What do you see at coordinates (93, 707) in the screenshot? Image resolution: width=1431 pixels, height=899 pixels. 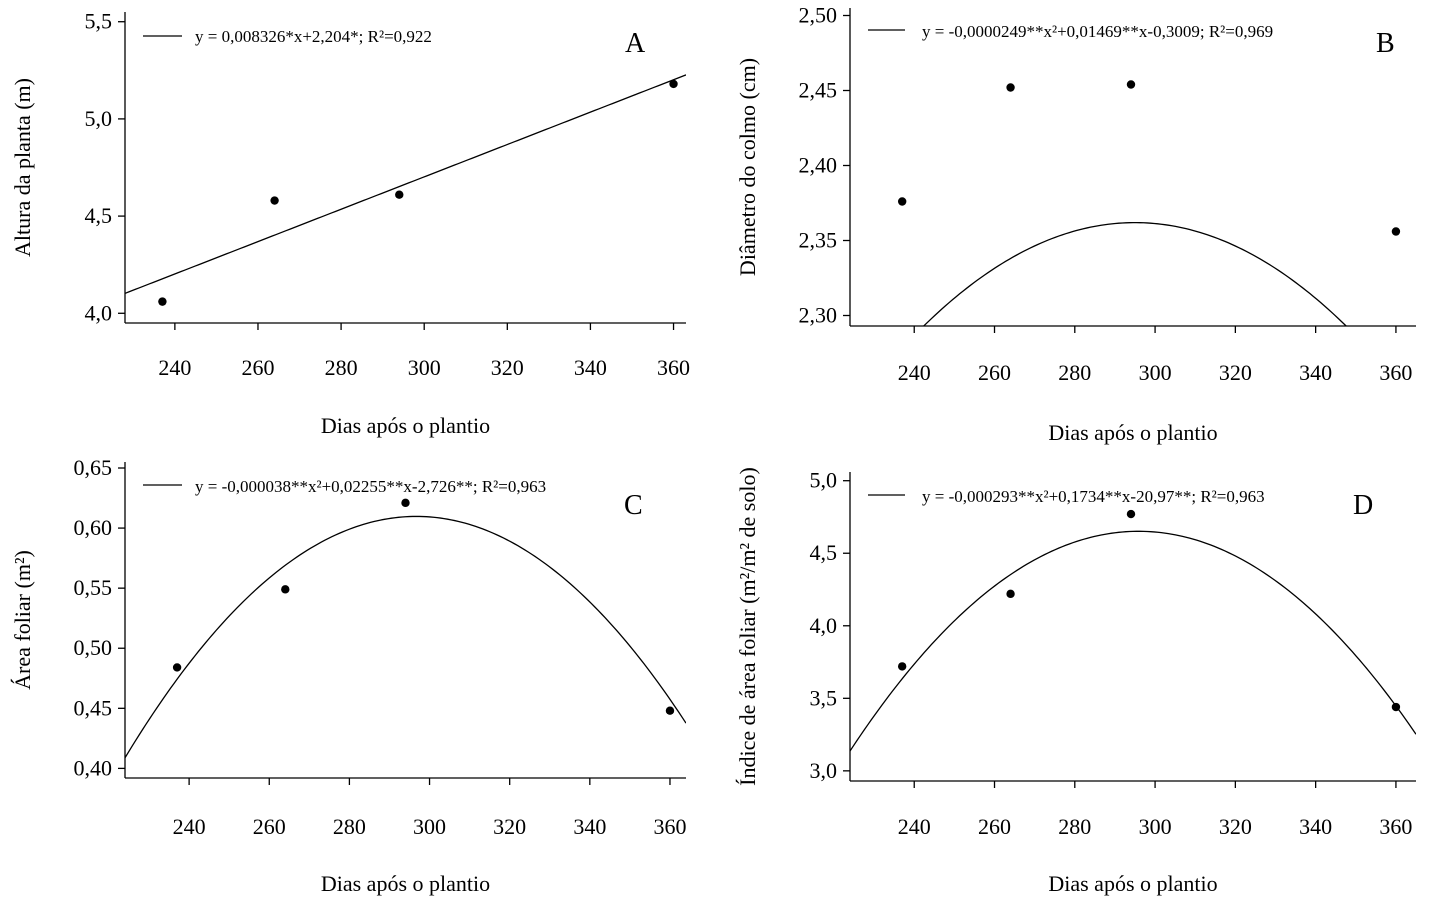 I see `y-tick-label: 0,45` at bounding box center [93, 707].